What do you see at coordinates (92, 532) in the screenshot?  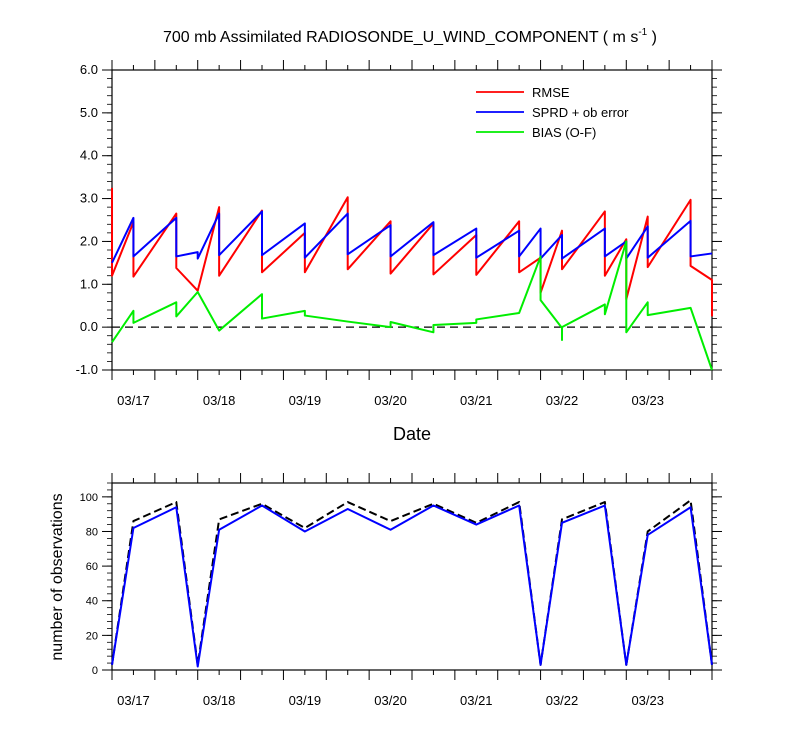 I see `y-tick-label: 80` at bounding box center [92, 532].